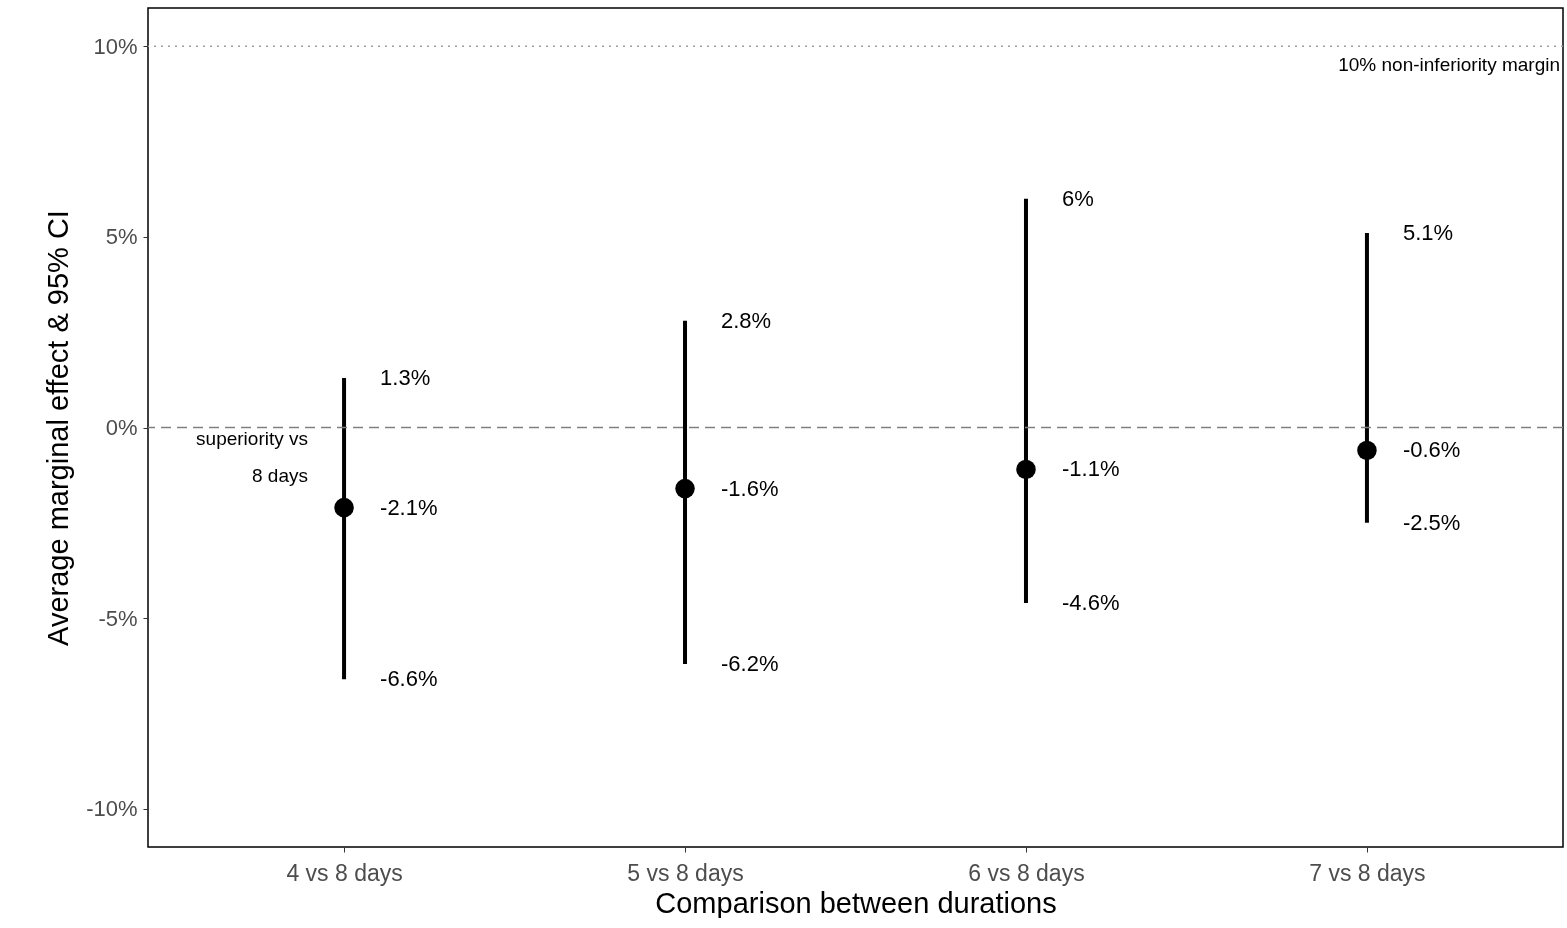 The image size is (1567, 928). What do you see at coordinates (856, 902) in the screenshot?
I see `x-axis-title: Comparison between durations` at bounding box center [856, 902].